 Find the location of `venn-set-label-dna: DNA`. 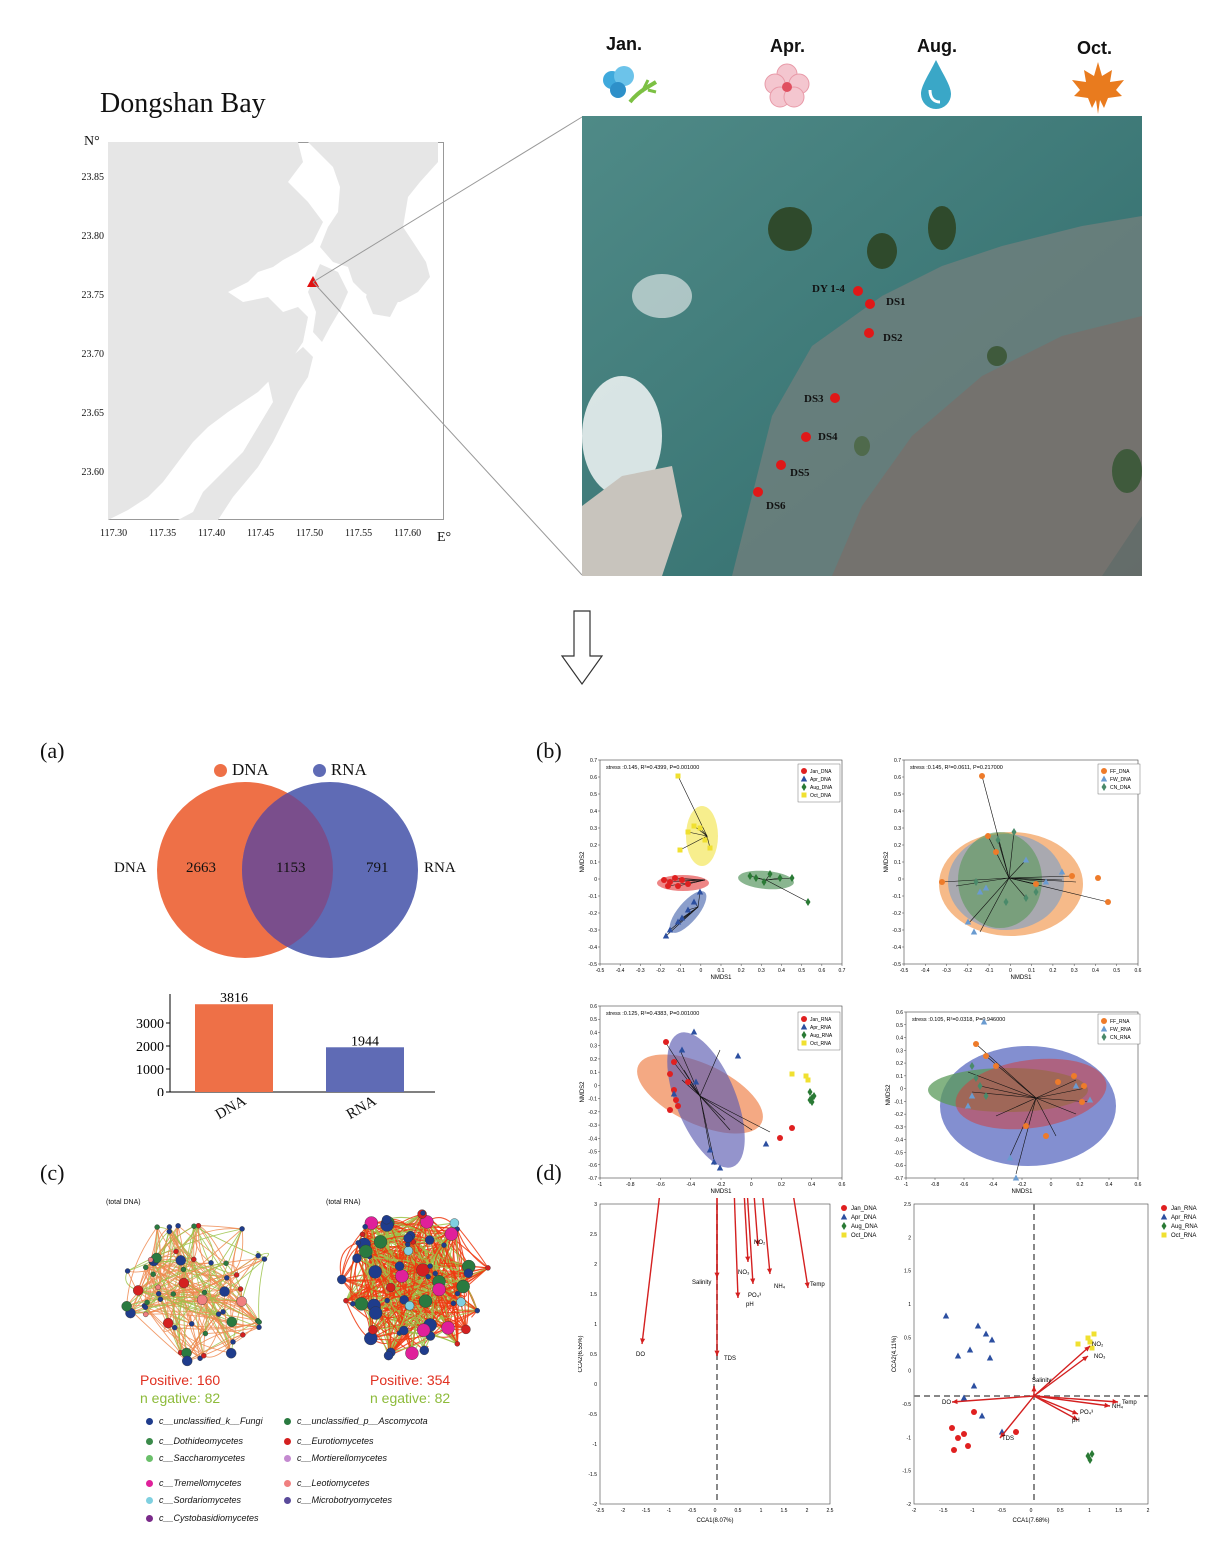

venn-set-label-dna: DNA is located at coordinates (130, 868).